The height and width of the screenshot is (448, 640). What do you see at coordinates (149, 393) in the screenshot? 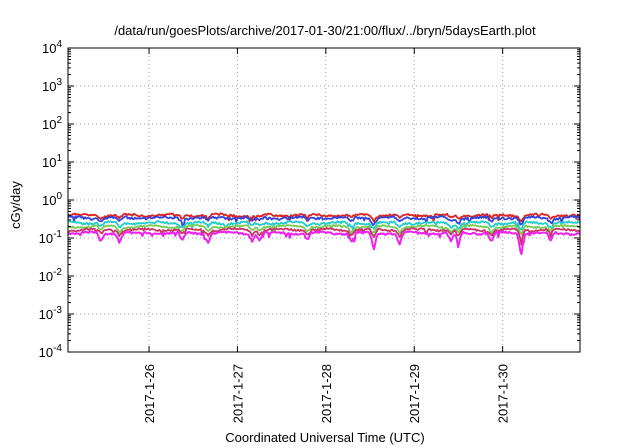
I see `x-tick-label: 2017-1-26` at bounding box center [149, 393].